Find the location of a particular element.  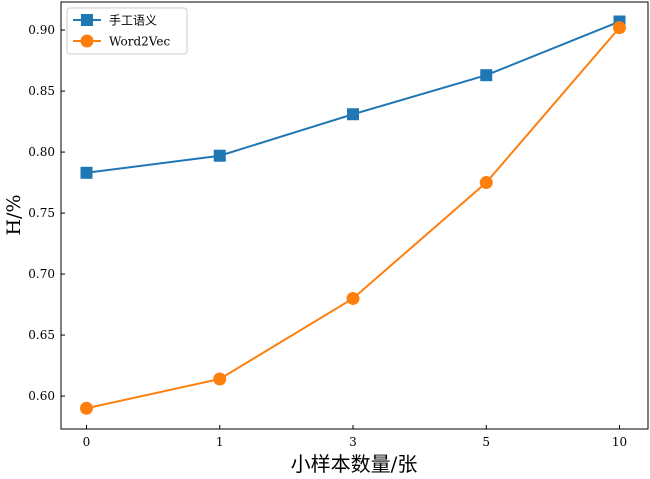

x-tick-label: 10 is located at coordinates (619, 442).